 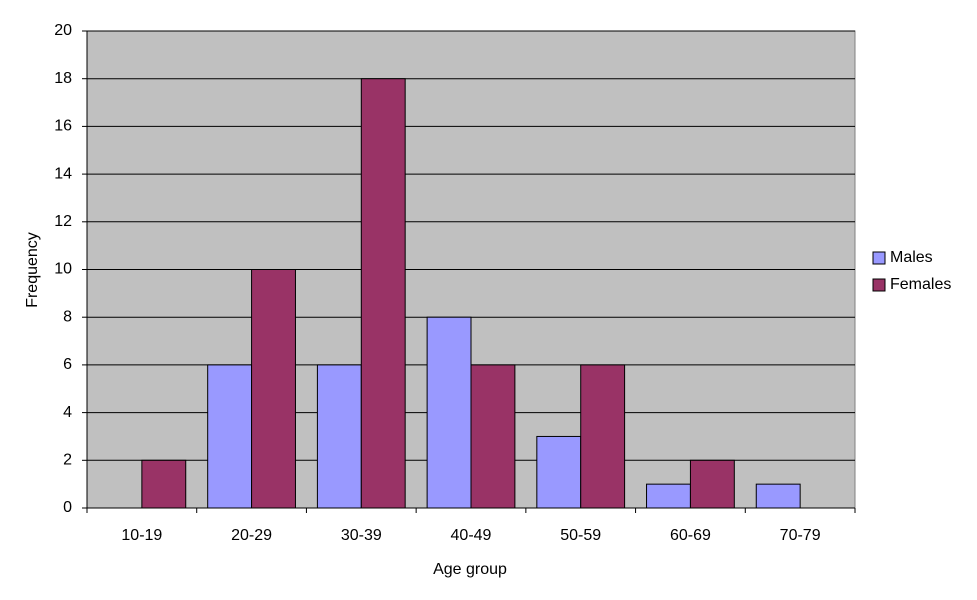 I want to click on legend-label: Females, so click(x=920, y=284).